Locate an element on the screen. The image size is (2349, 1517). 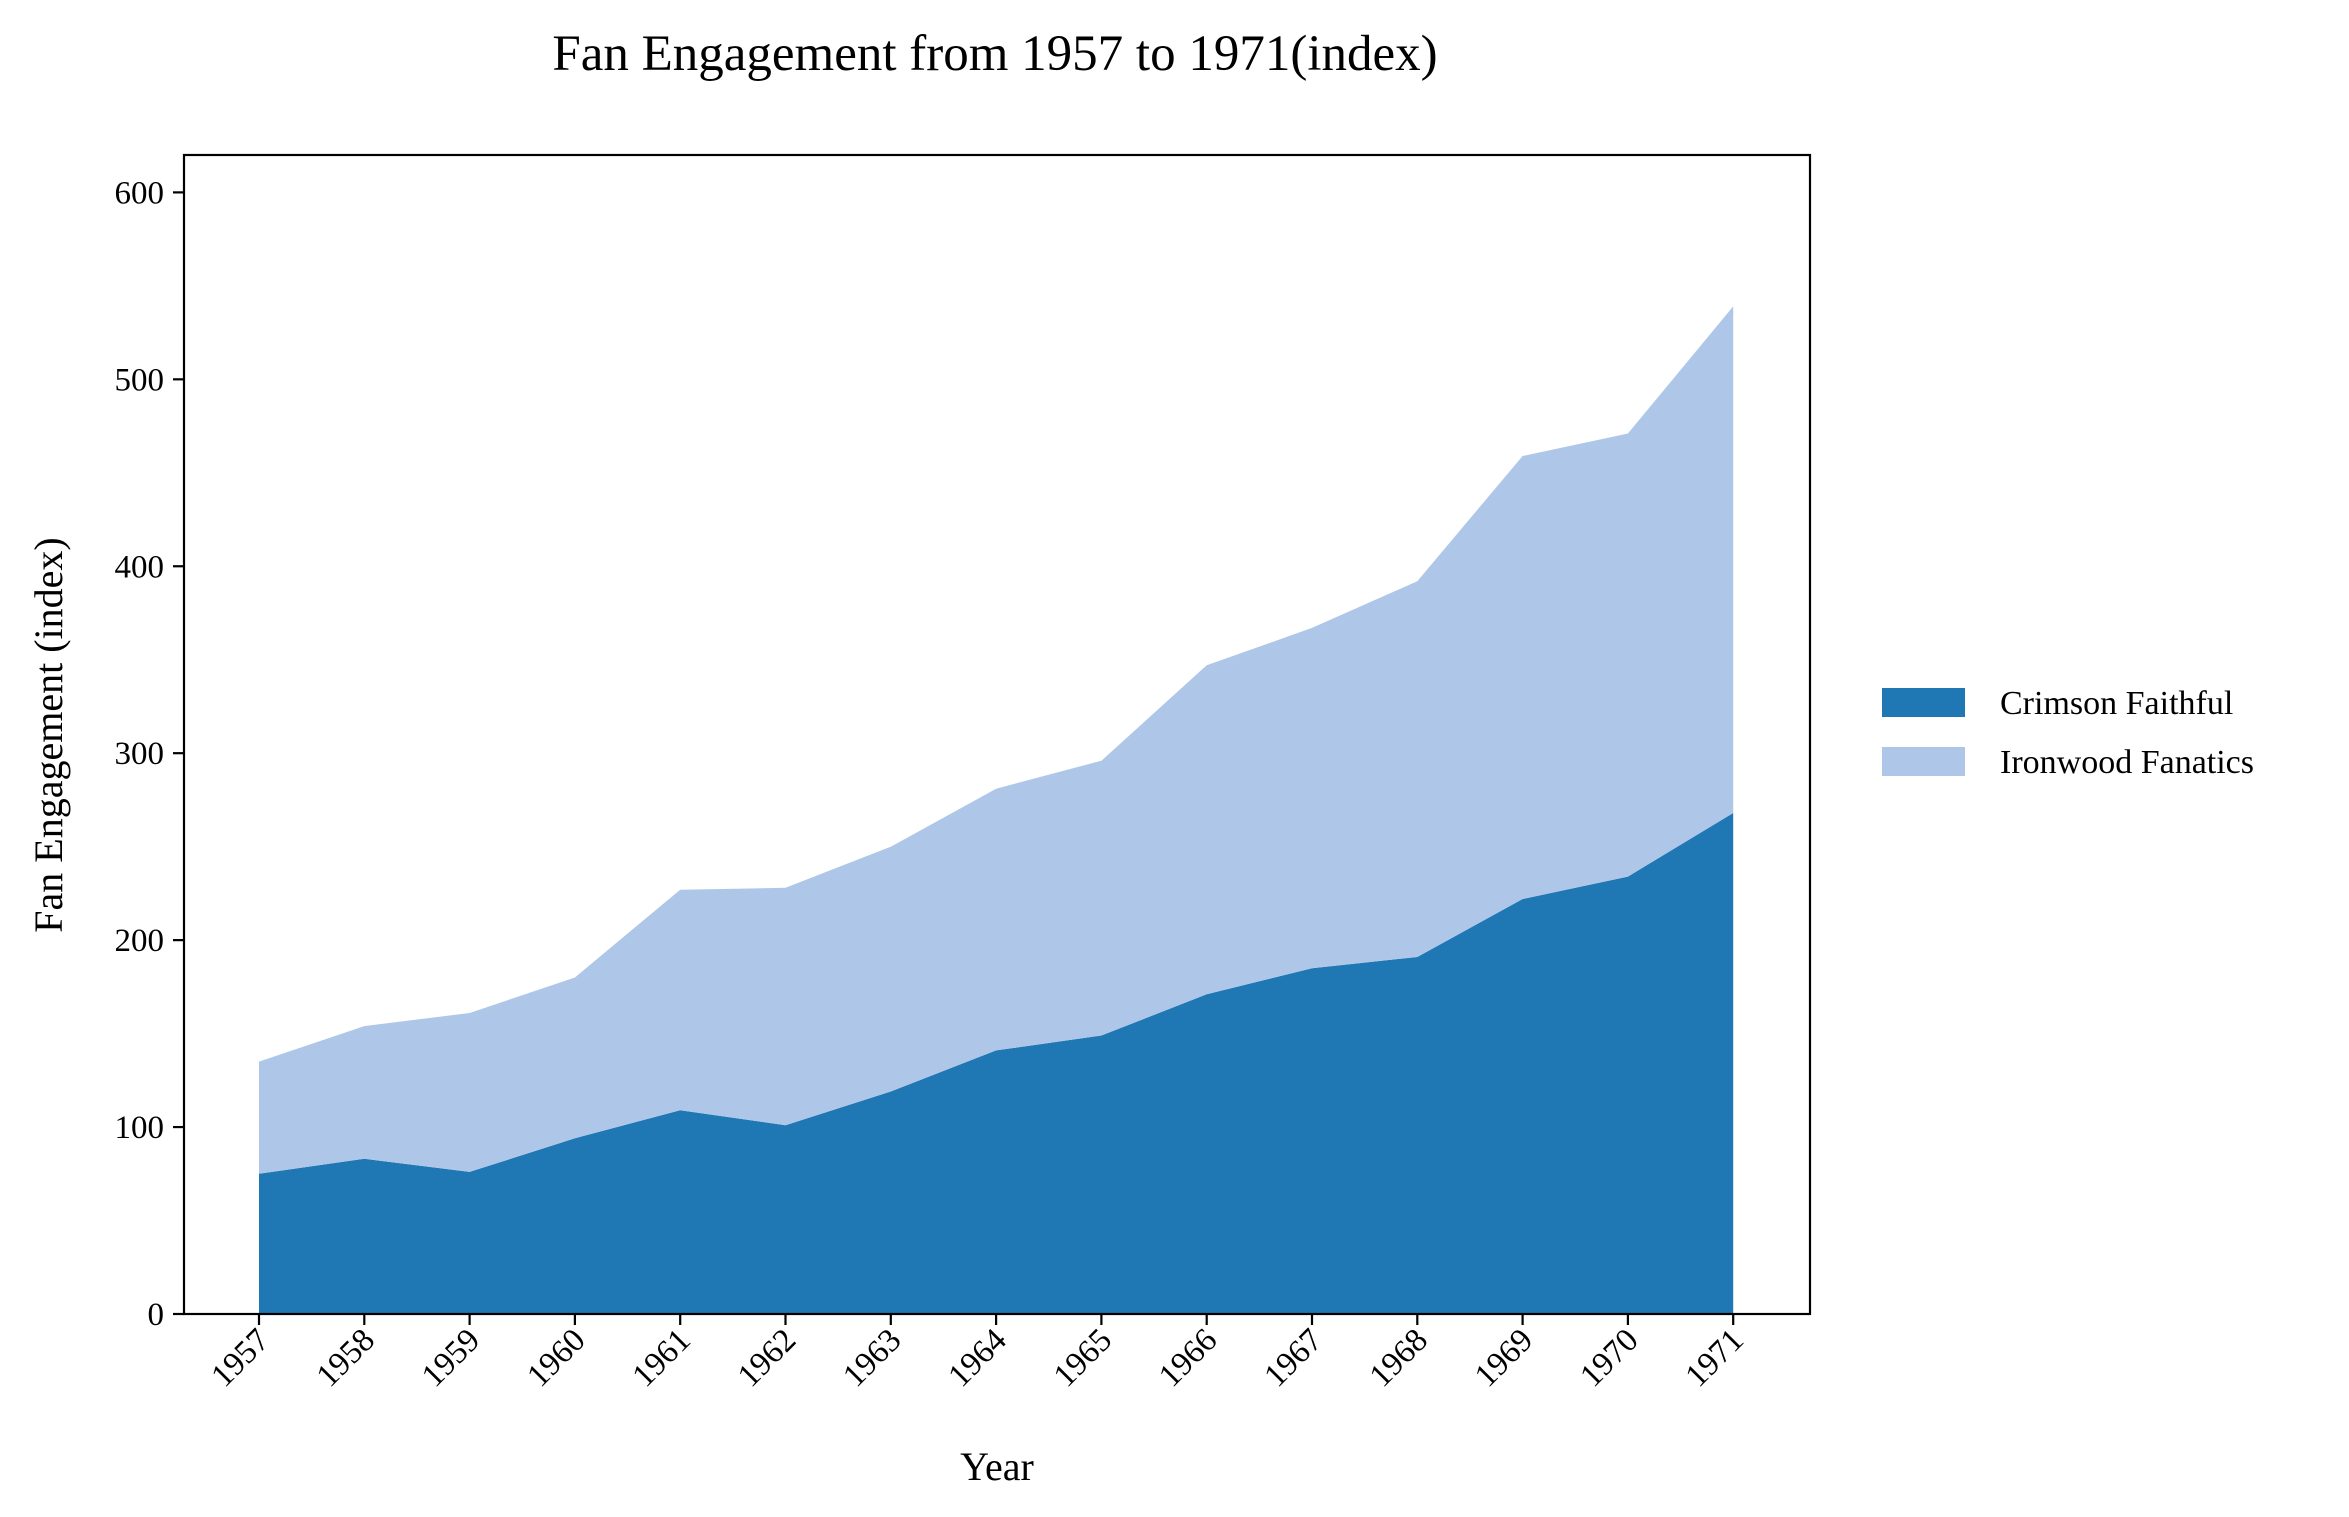
legend-label: Crimson Faithful is located at coordinates (2116, 703).